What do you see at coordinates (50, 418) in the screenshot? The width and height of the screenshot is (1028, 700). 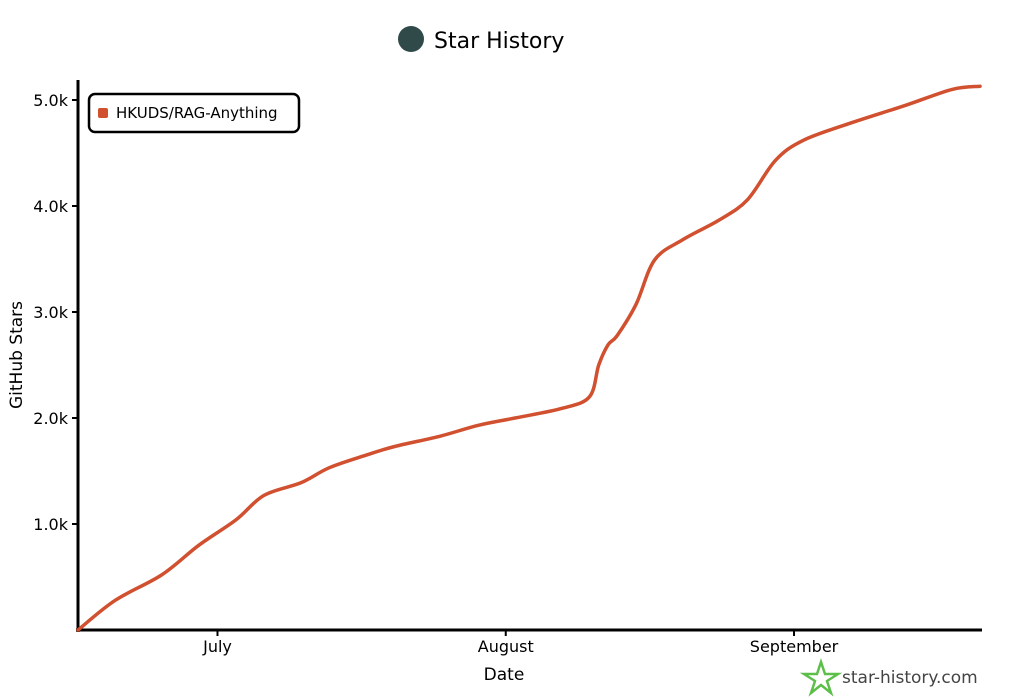 I see `y-tick-label: 2.0k` at bounding box center [50, 418].